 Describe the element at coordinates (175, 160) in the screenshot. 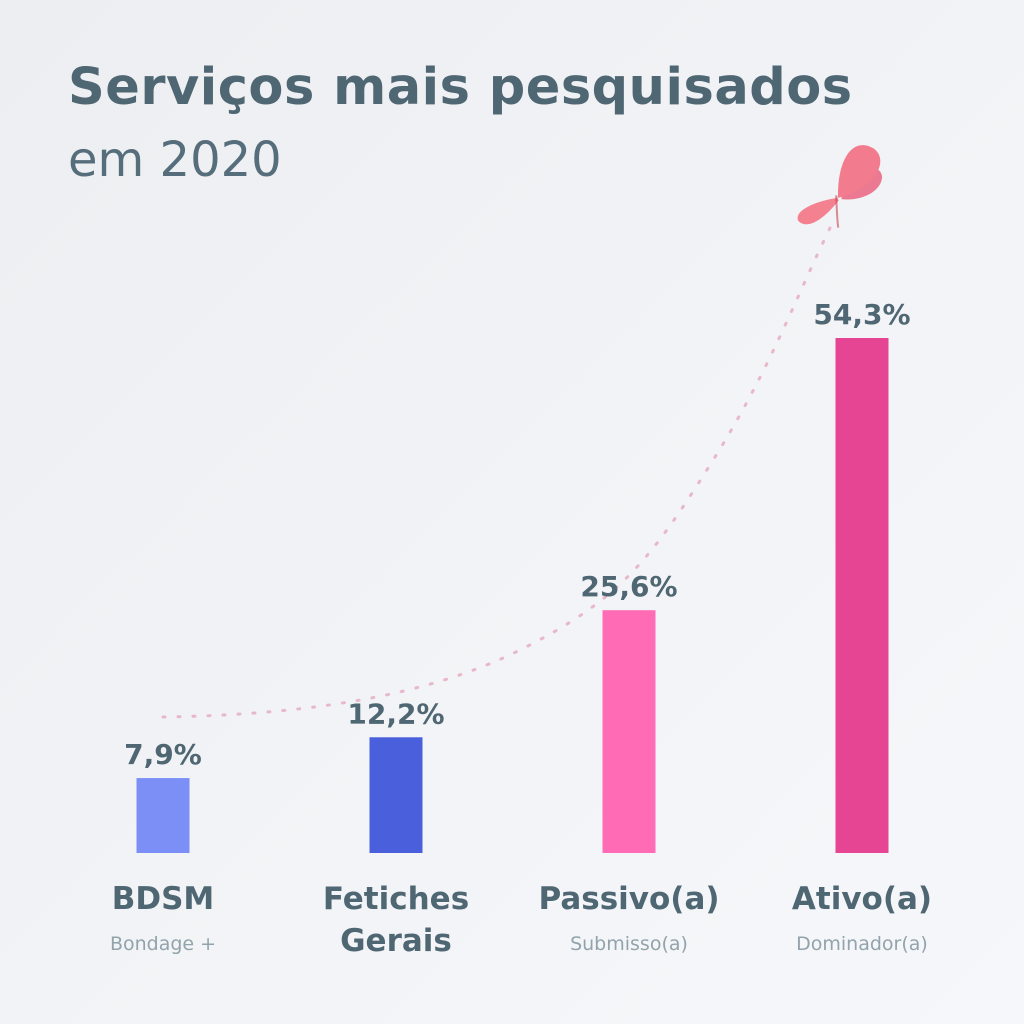

I see `chart-subtitle: em 2020` at that location.